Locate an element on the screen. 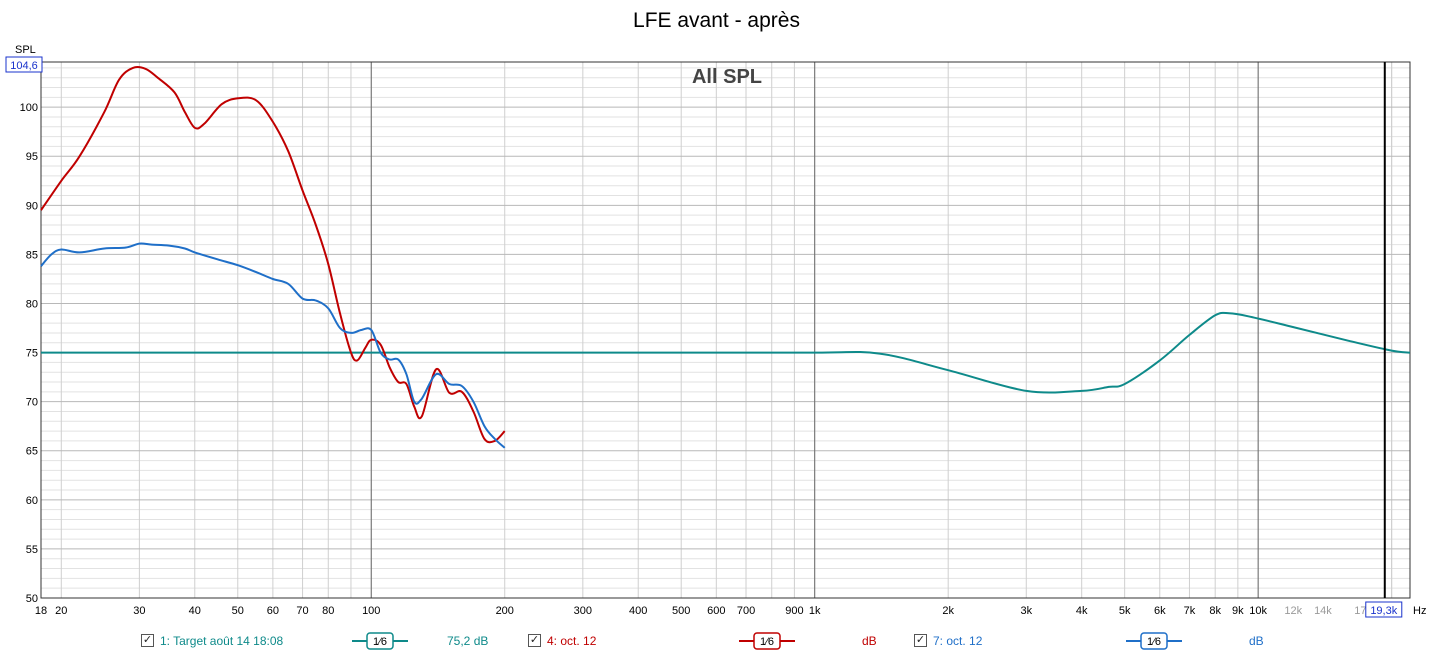 This screenshot has width=1433, height=655. x-cursor-readout: 19,3k is located at coordinates (1384, 609).